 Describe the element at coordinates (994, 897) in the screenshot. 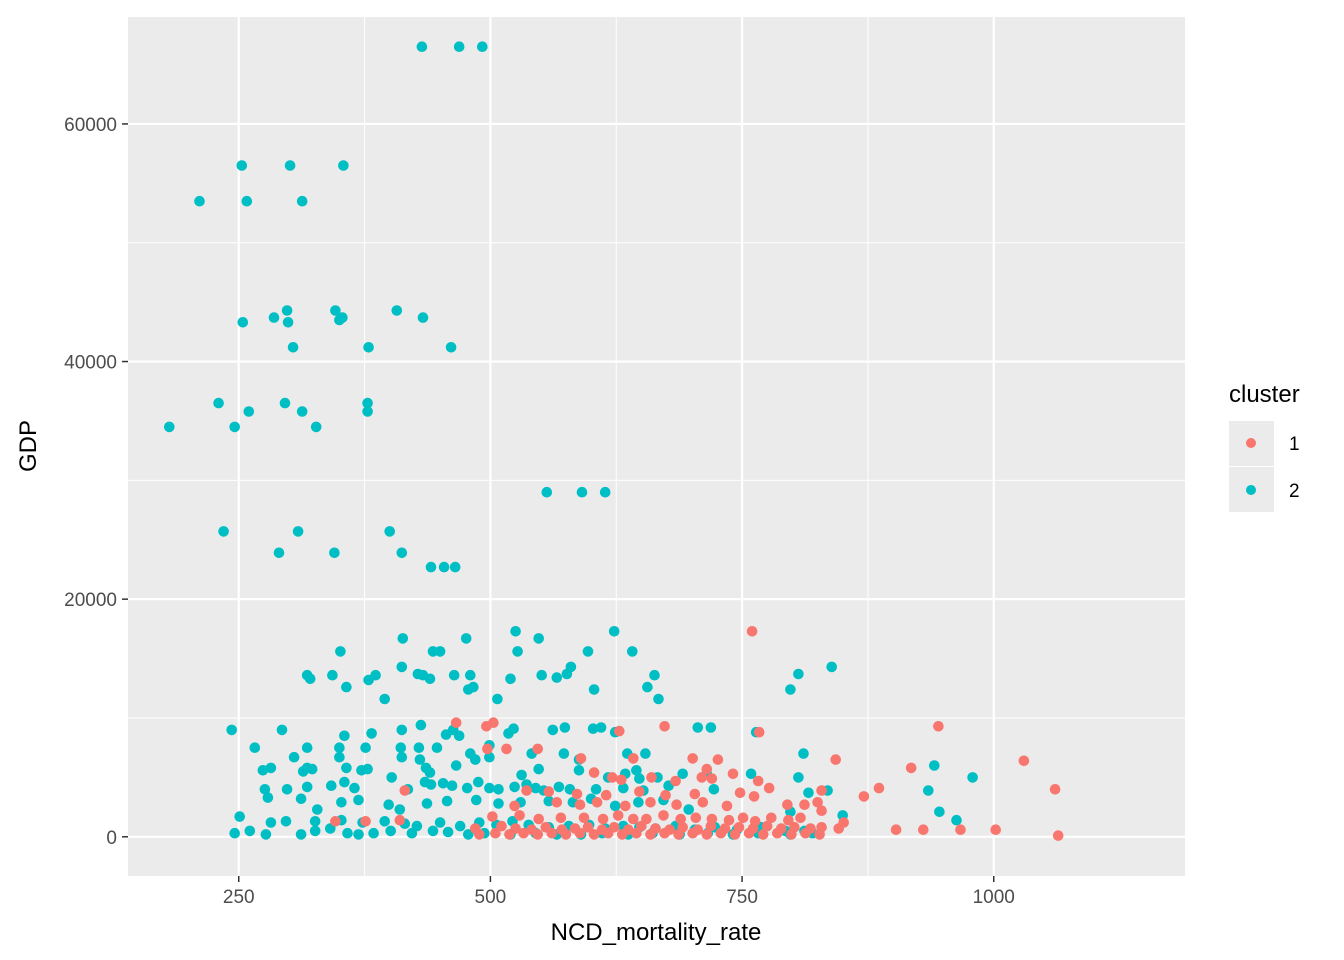

I see `x-tick-label: 1000` at that location.